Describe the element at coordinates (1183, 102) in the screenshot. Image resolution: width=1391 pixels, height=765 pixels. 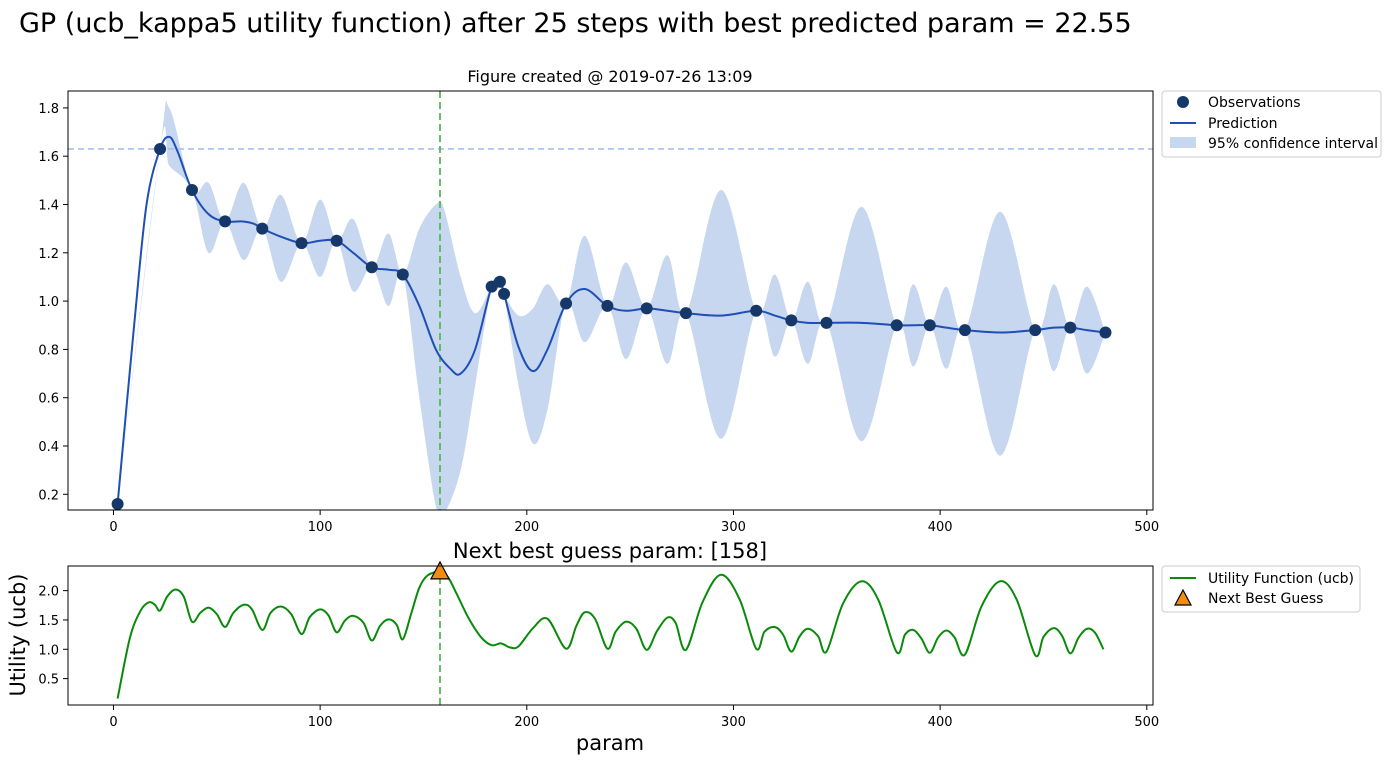
I see `legend-observation-marker` at that location.